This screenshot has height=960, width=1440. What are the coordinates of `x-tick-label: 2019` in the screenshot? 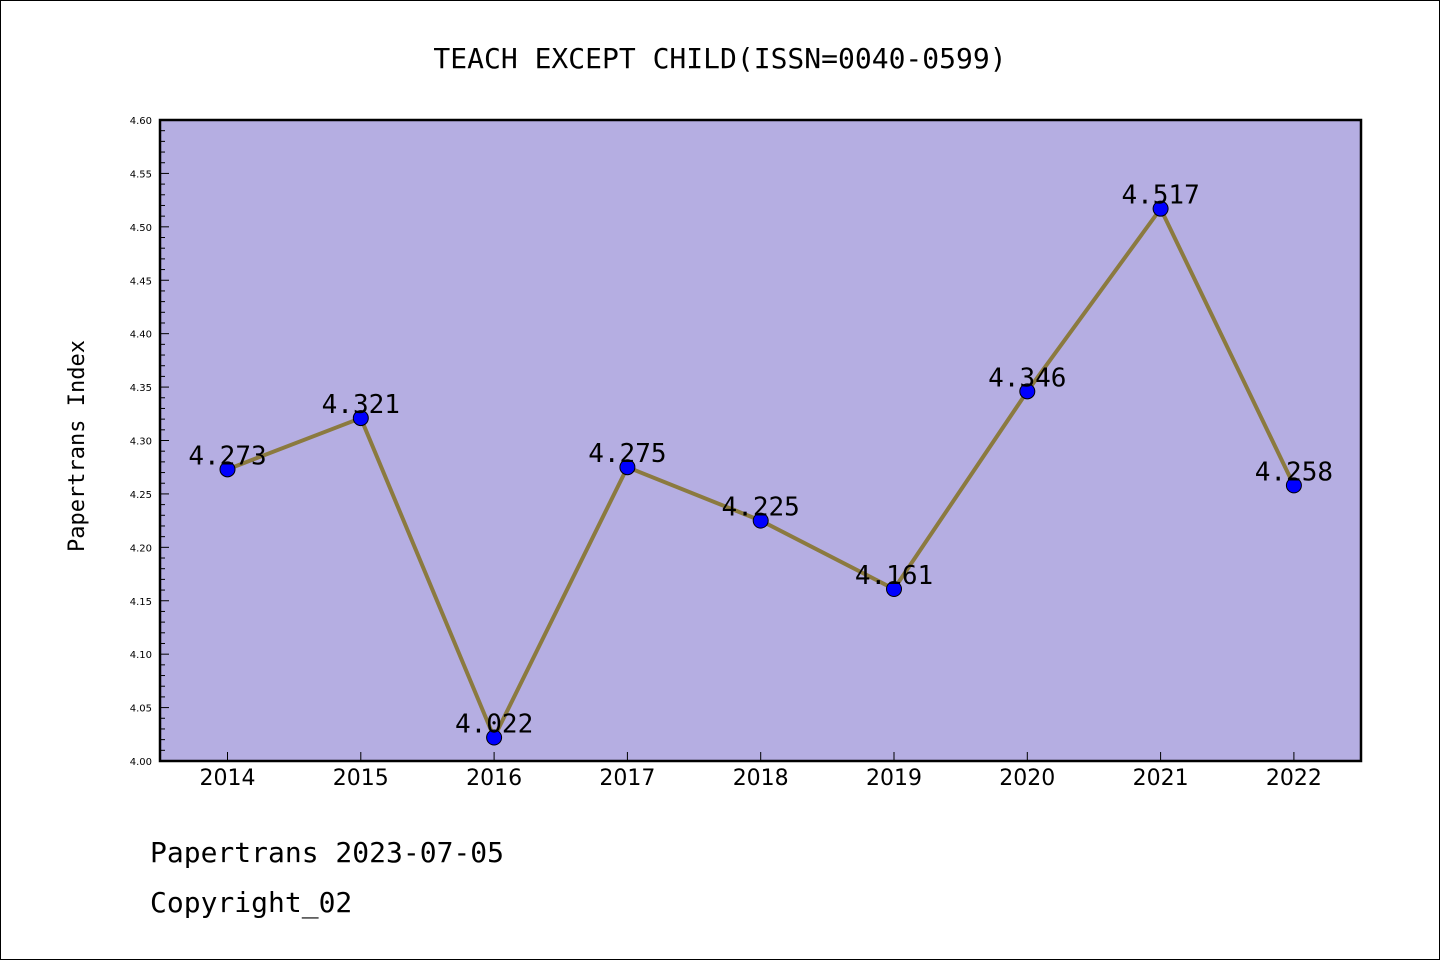 It's located at (894, 778).